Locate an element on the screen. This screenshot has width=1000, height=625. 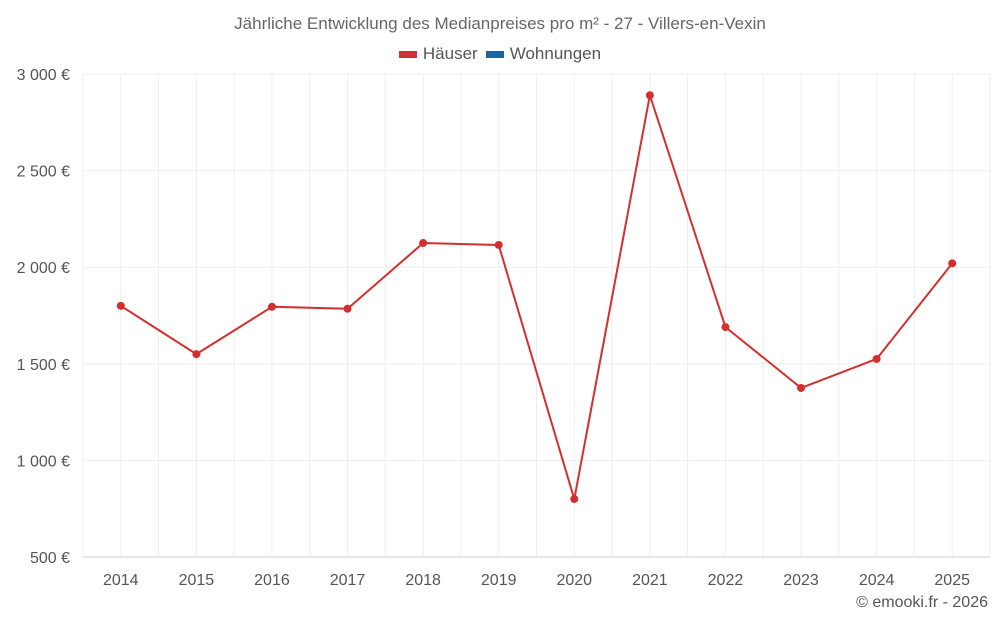
x-tick-label: 2017 is located at coordinates (348, 580).